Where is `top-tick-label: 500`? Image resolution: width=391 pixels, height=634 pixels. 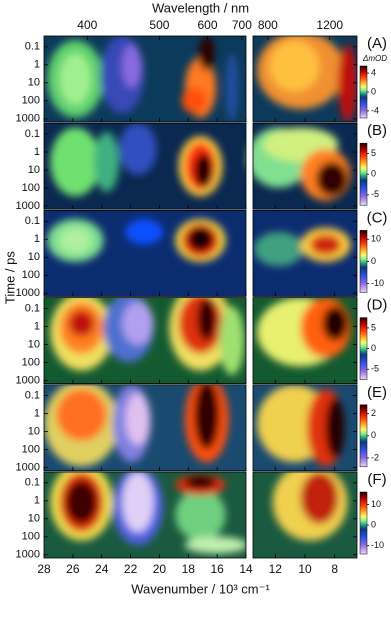
top-tick-label: 500 is located at coordinates (159, 25).